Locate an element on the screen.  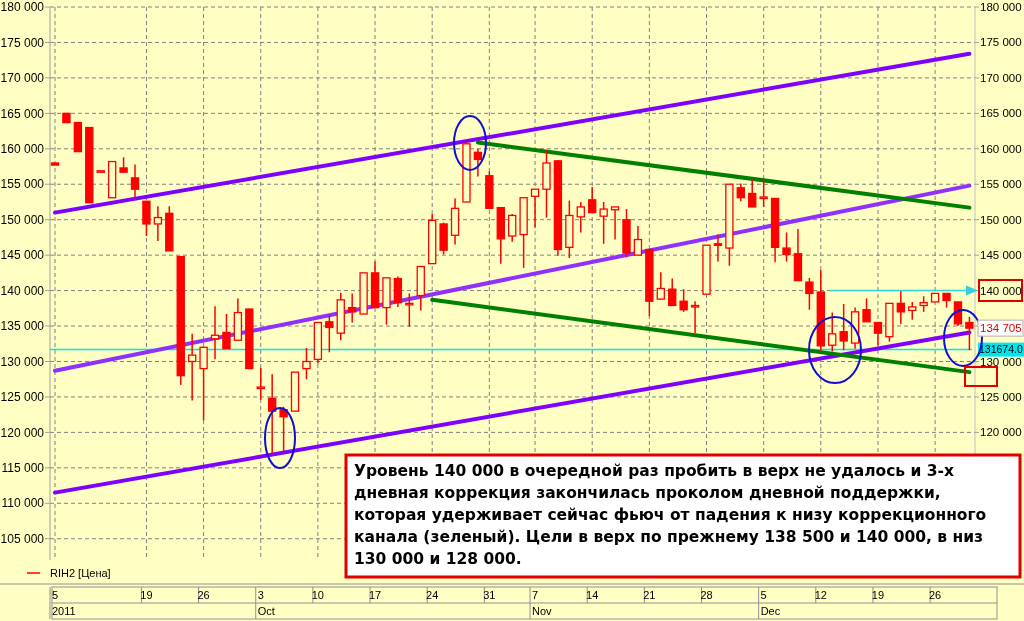
ref-line-label: 131674.0 is located at coordinates (1001, 349).